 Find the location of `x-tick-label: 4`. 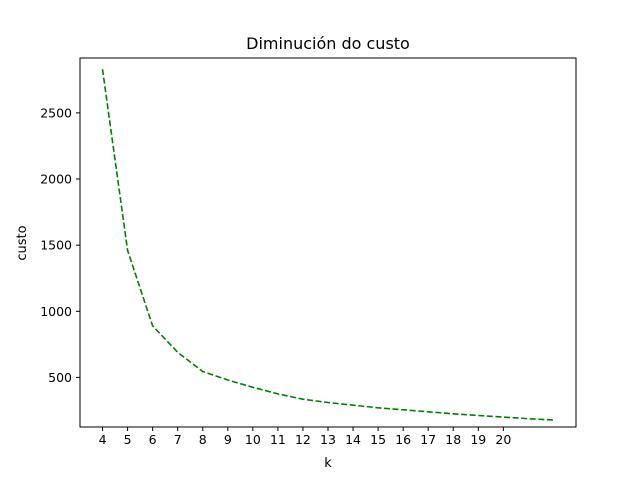

x-tick-label: 4 is located at coordinates (103, 439).